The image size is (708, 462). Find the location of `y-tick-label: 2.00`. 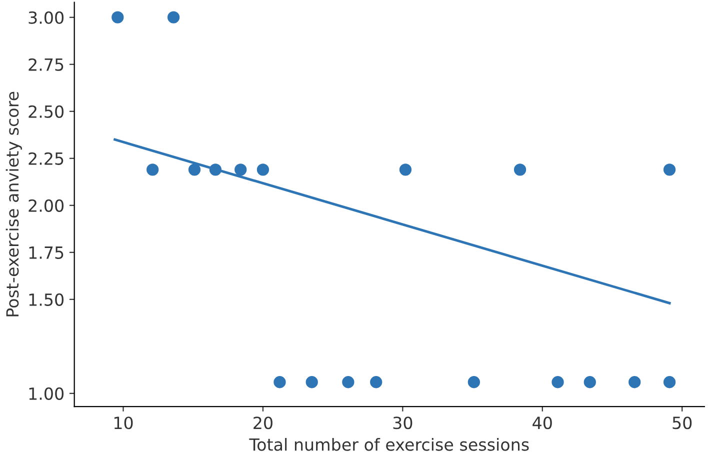

y-tick-label: 2.00 is located at coordinates (46, 205).